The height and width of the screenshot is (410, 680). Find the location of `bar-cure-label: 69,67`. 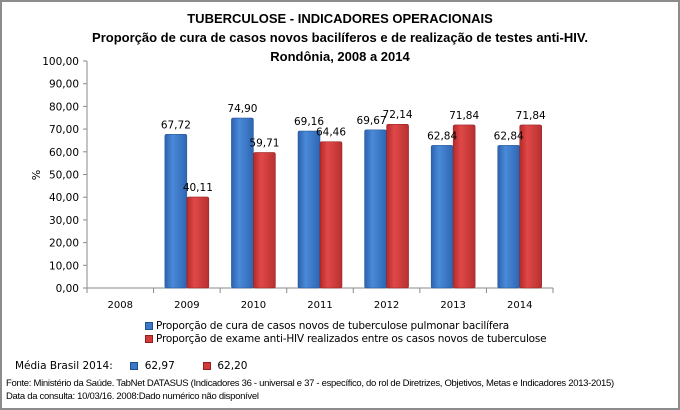

bar-cure-label: 69,67 is located at coordinates (372, 121).